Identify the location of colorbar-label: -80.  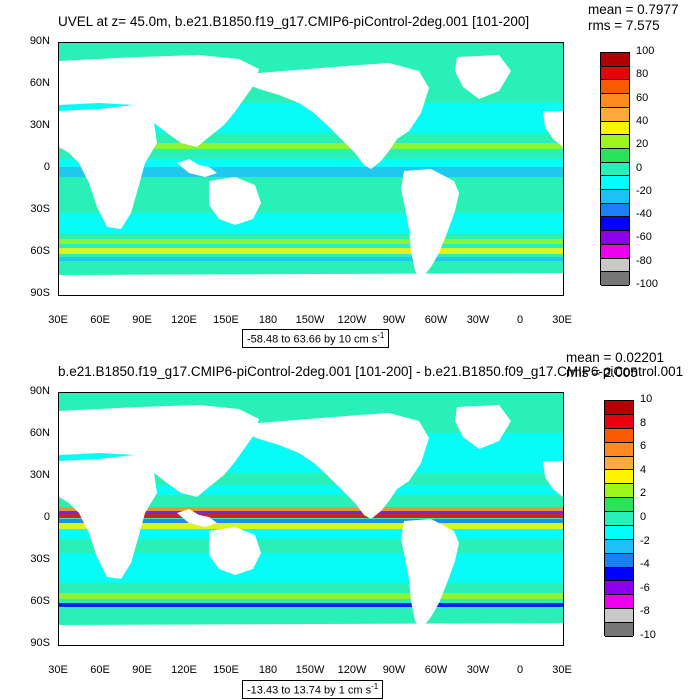
(644, 260).